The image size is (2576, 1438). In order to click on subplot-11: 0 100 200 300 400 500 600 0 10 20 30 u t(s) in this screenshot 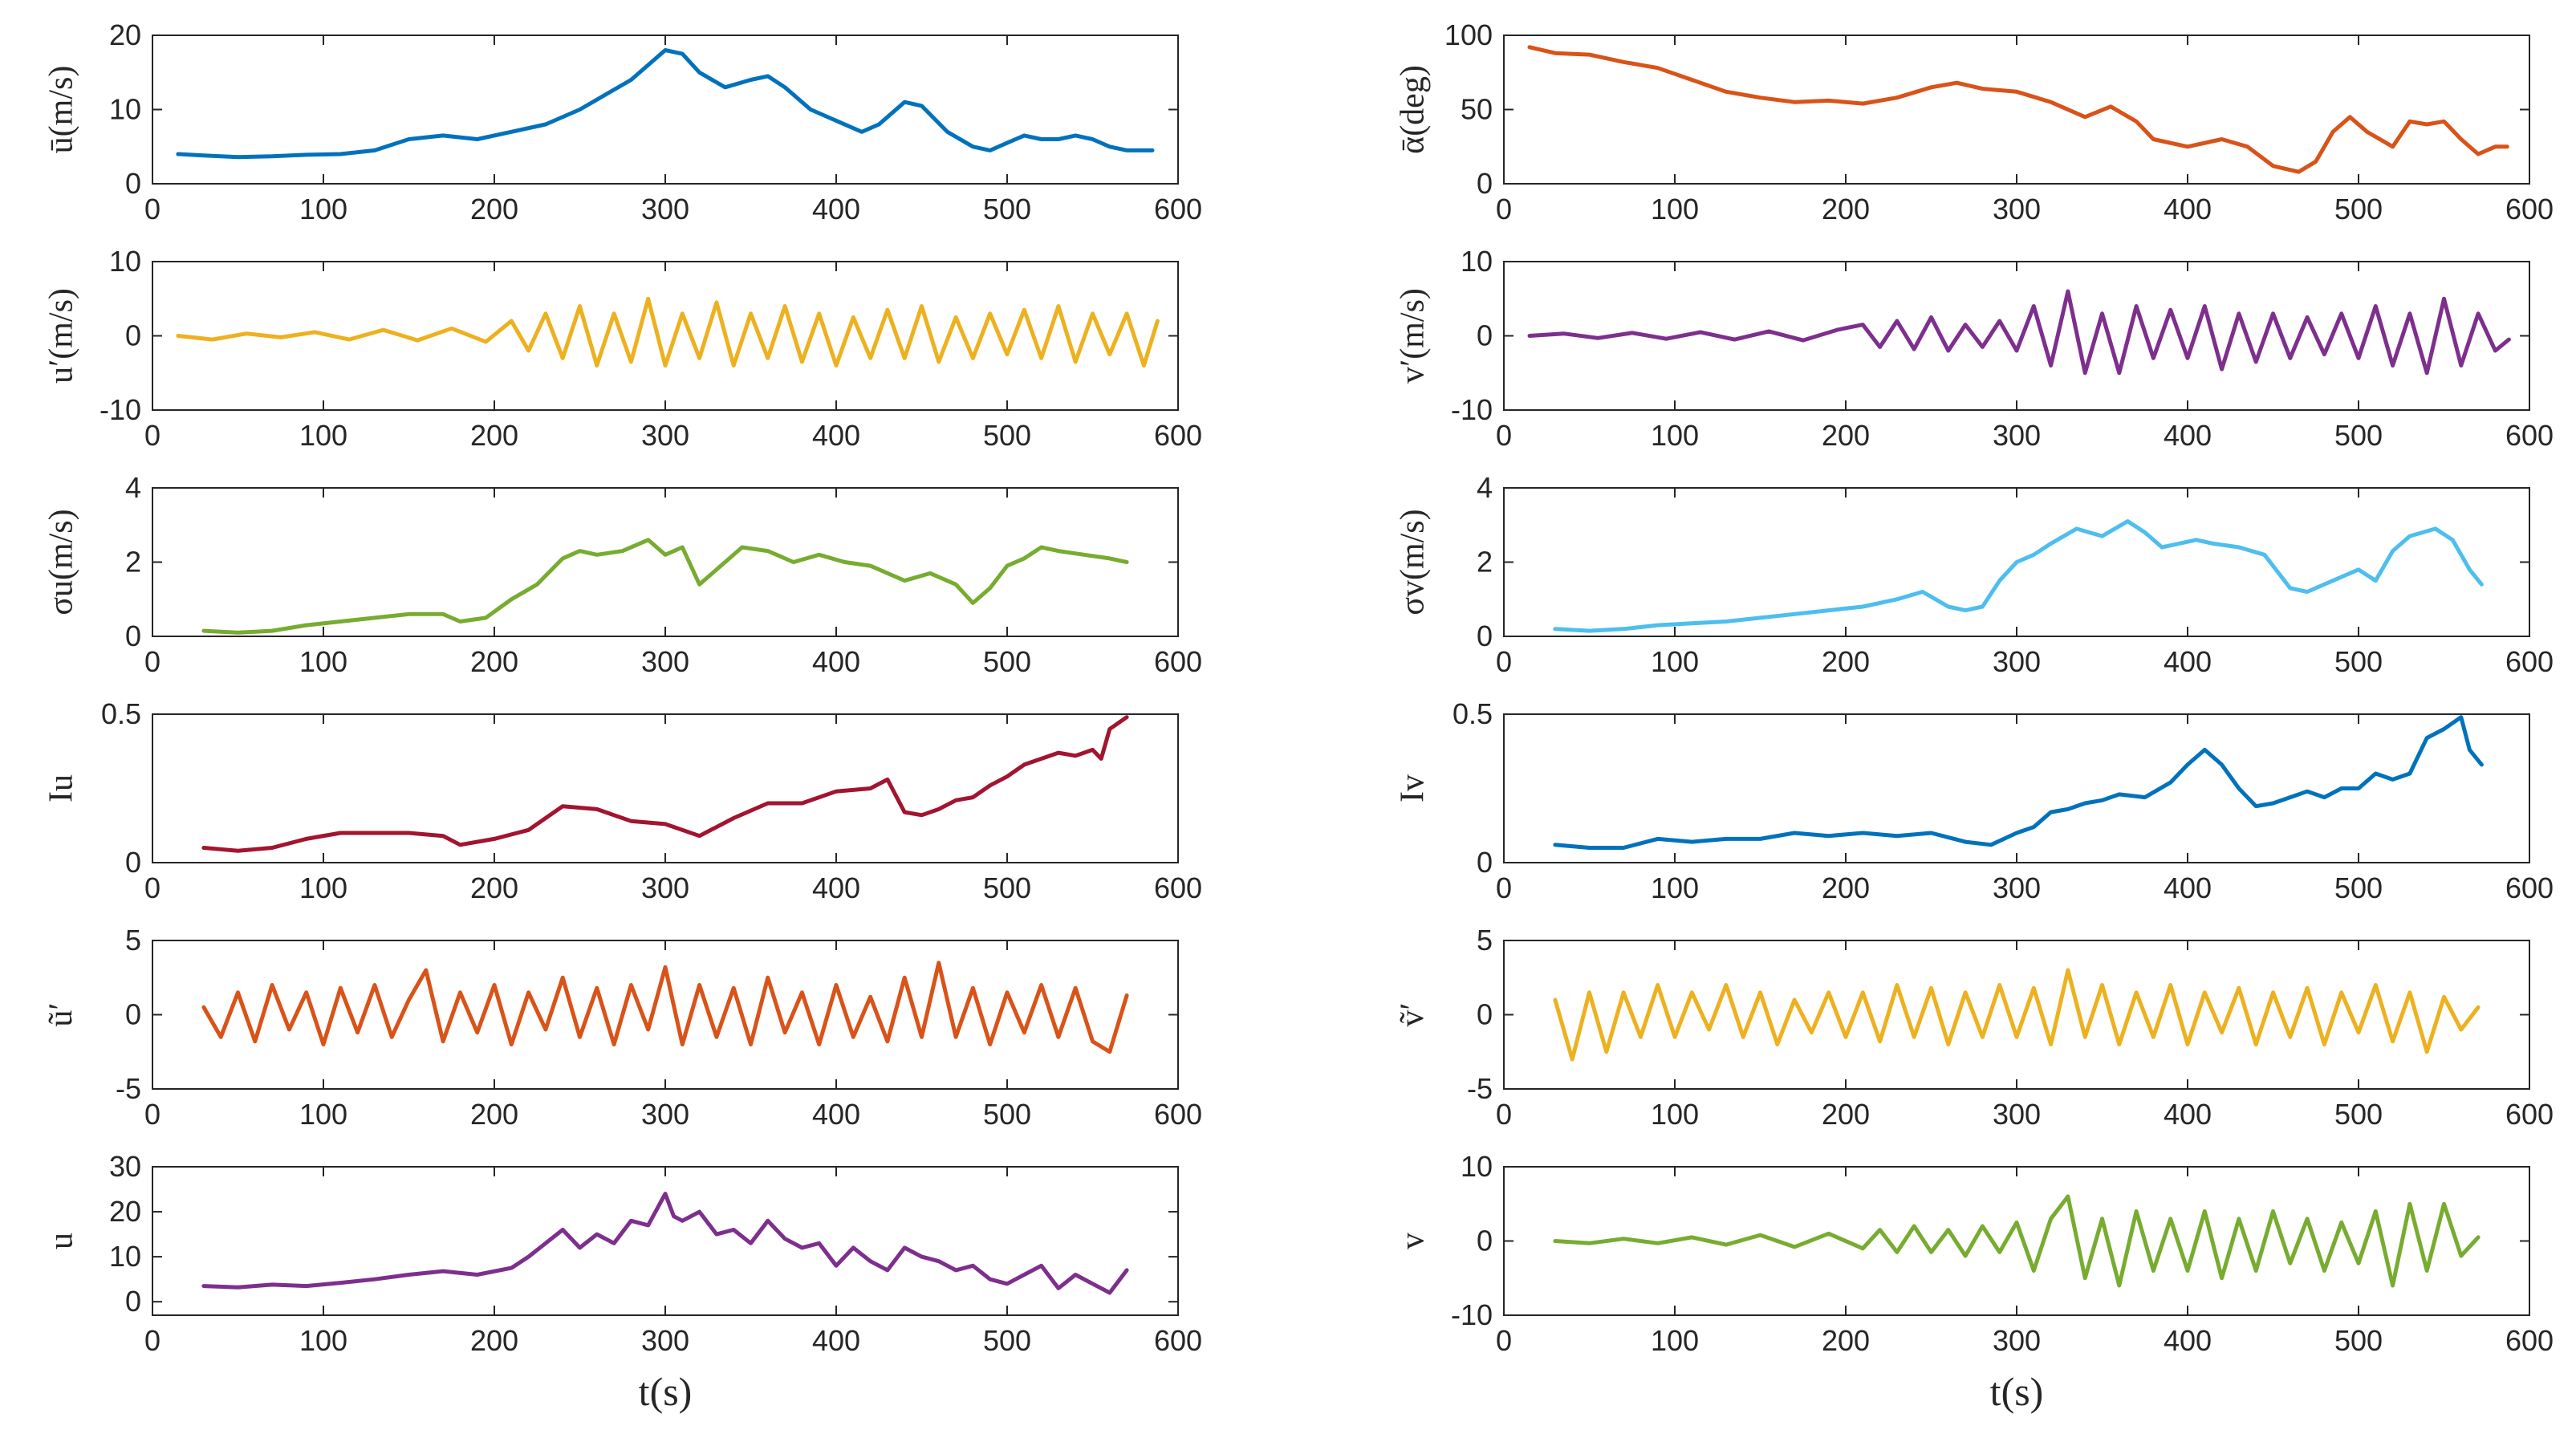, I will do `click(622, 1282)`.